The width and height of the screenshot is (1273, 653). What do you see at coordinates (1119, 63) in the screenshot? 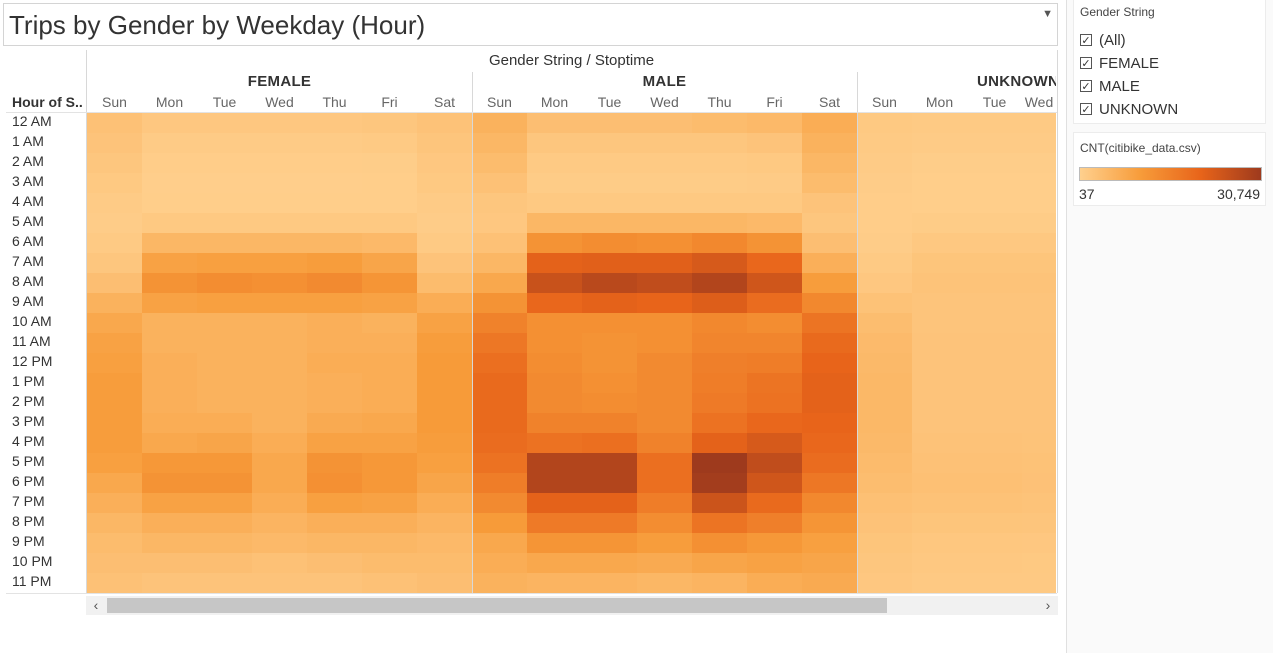
I see `filter-item-female: ✓ FEMALE` at bounding box center [1119, 63].